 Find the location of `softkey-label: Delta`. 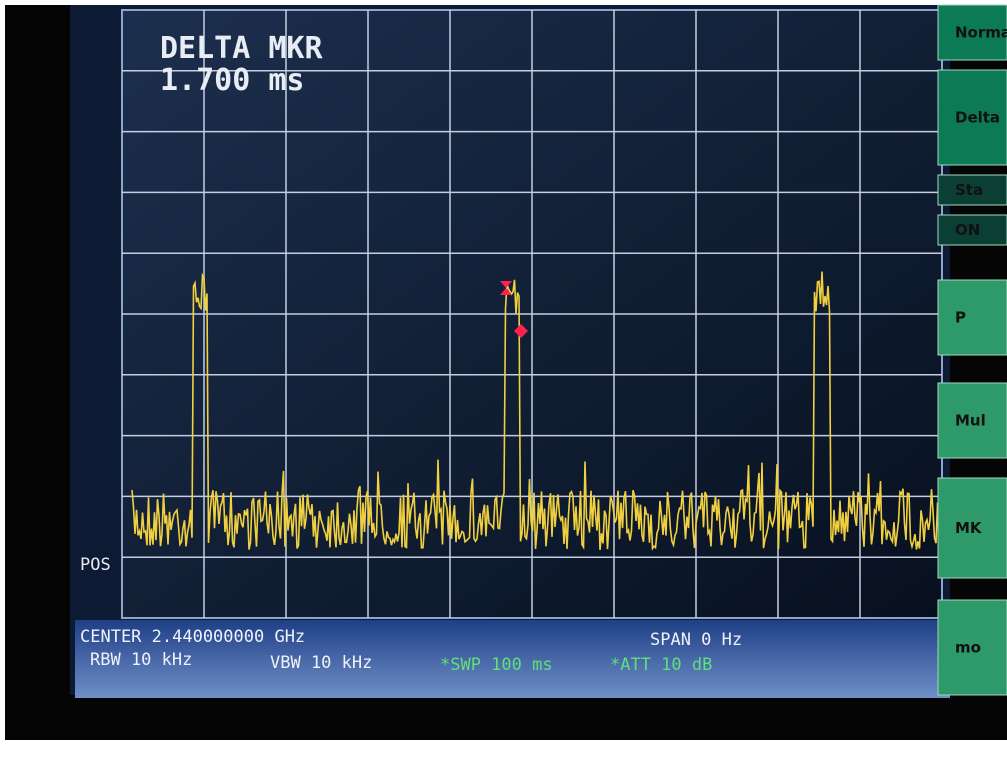

softkey-label: Delta is located at coordinates (977, 118).